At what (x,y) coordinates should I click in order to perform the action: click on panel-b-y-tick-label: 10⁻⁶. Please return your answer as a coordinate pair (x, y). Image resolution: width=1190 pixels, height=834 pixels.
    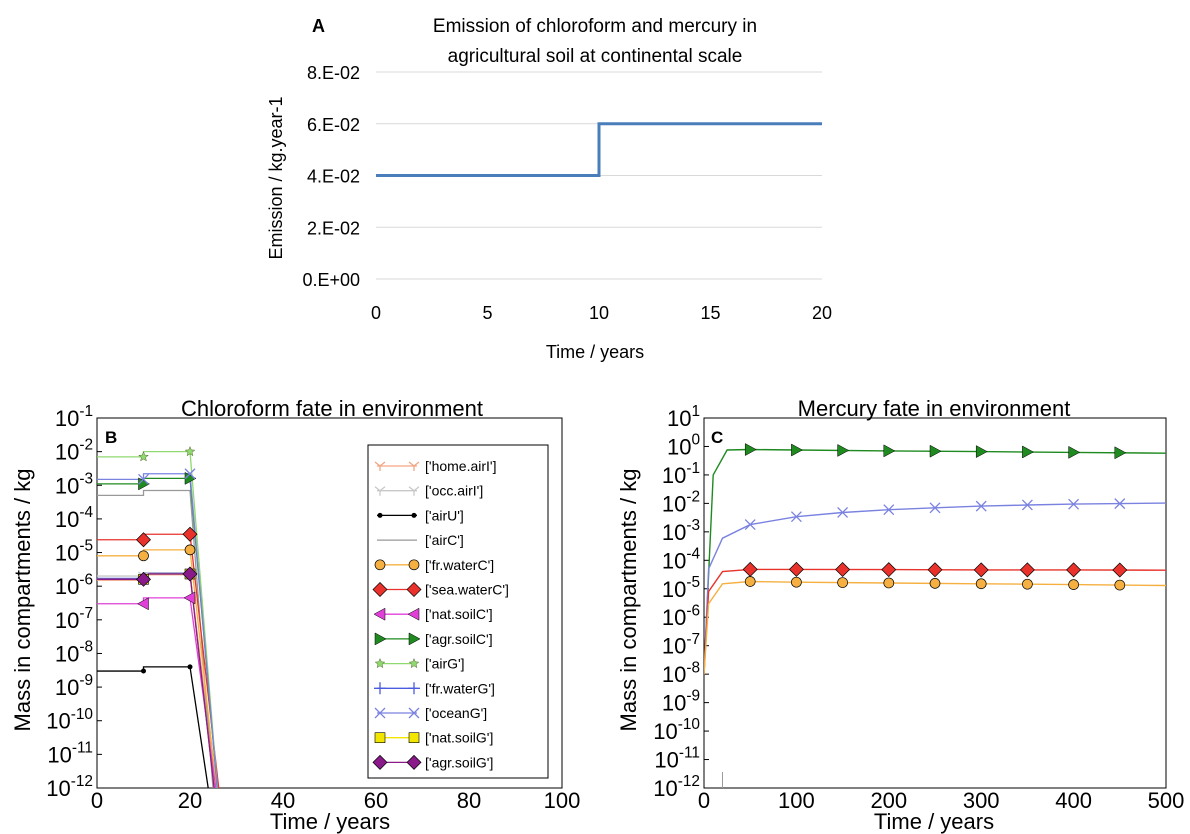
    Looking at the image, I should click on (74, 585).